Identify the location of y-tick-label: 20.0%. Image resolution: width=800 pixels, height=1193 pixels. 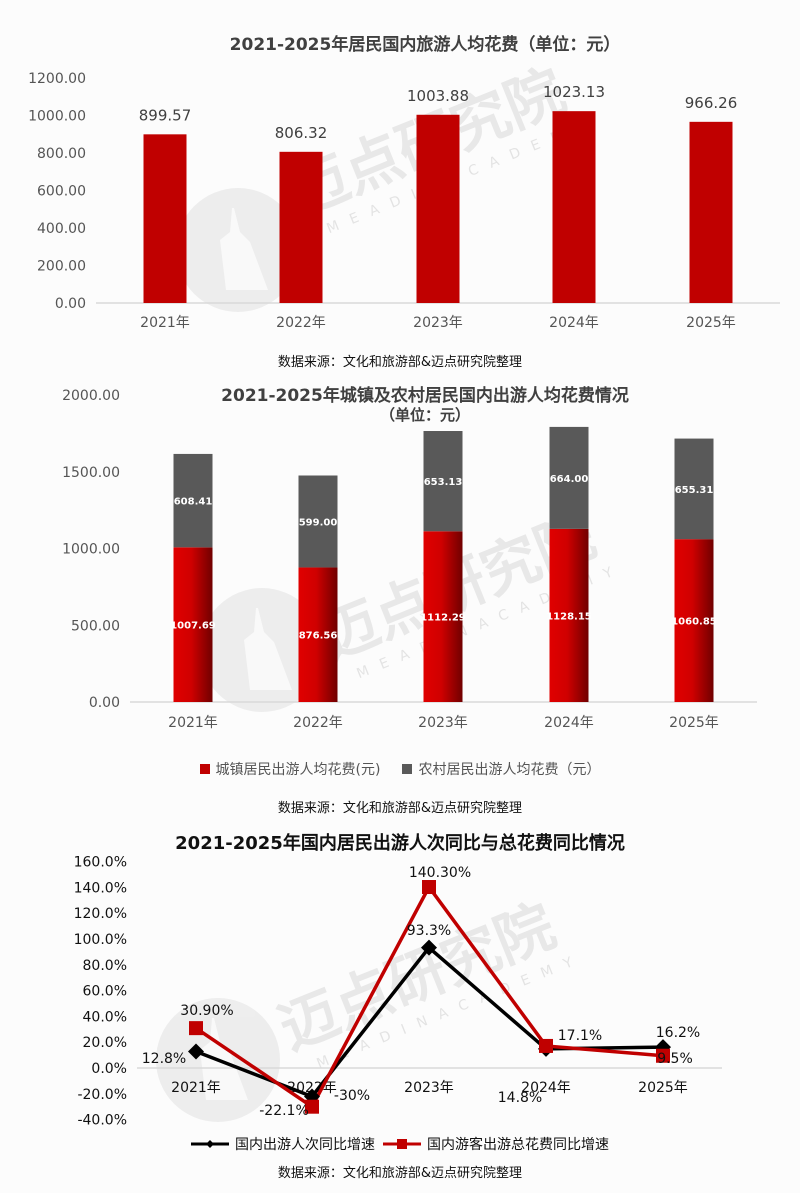
(105, 1043).